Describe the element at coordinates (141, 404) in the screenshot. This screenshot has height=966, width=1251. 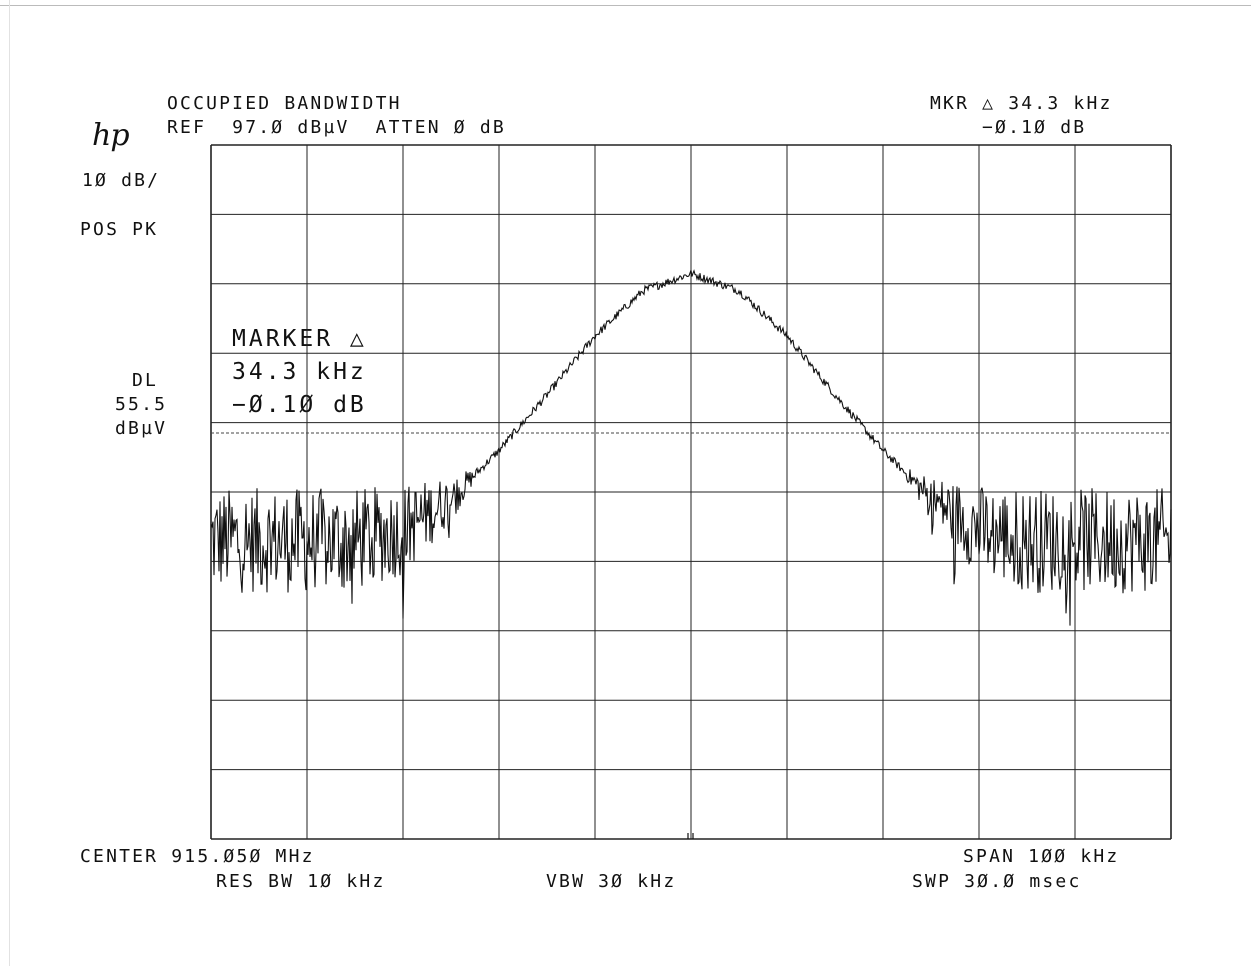
I see `display-line-value: 55.5` at that location.